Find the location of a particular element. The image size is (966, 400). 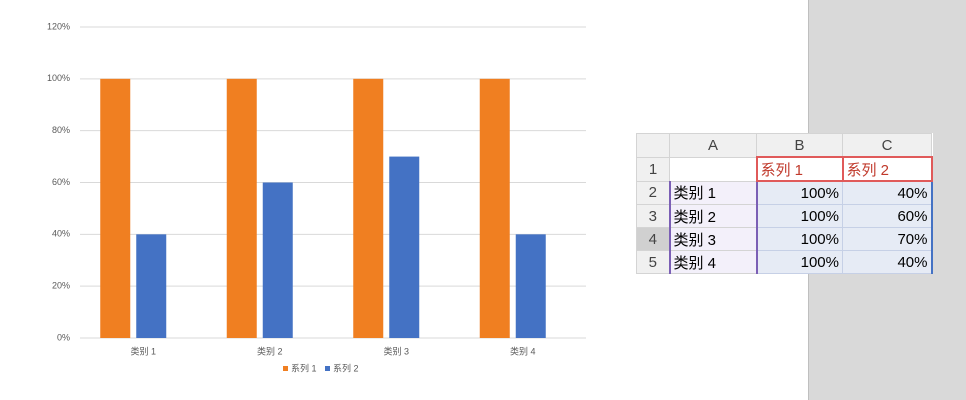

row: 4 类别 3 100% 70% is located at coordinates (784, 239).